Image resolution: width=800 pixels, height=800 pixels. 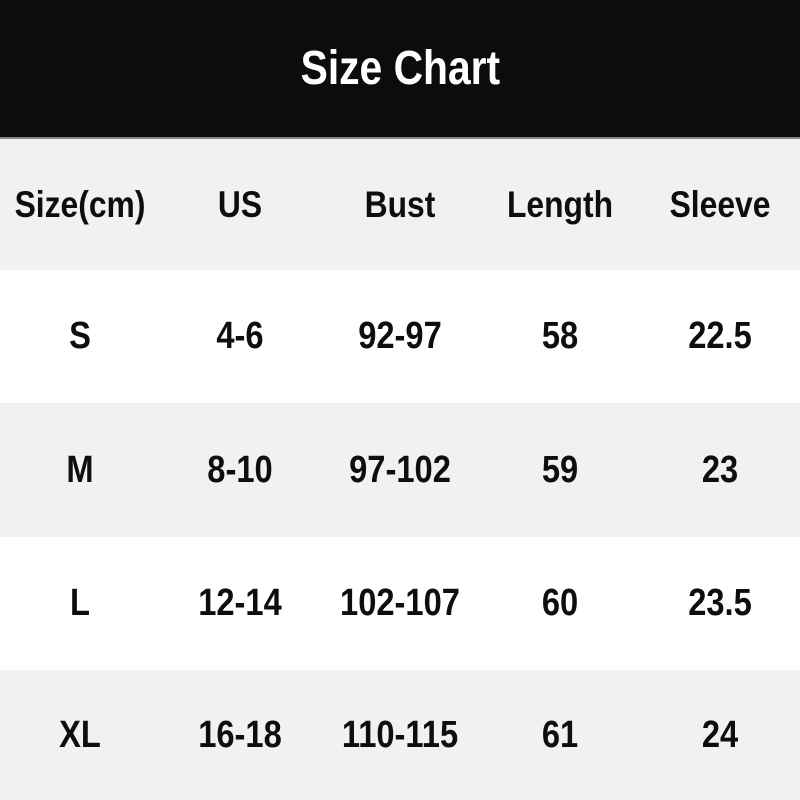 I want to click on page-title: Size Chart, so click(x=400, y=68).